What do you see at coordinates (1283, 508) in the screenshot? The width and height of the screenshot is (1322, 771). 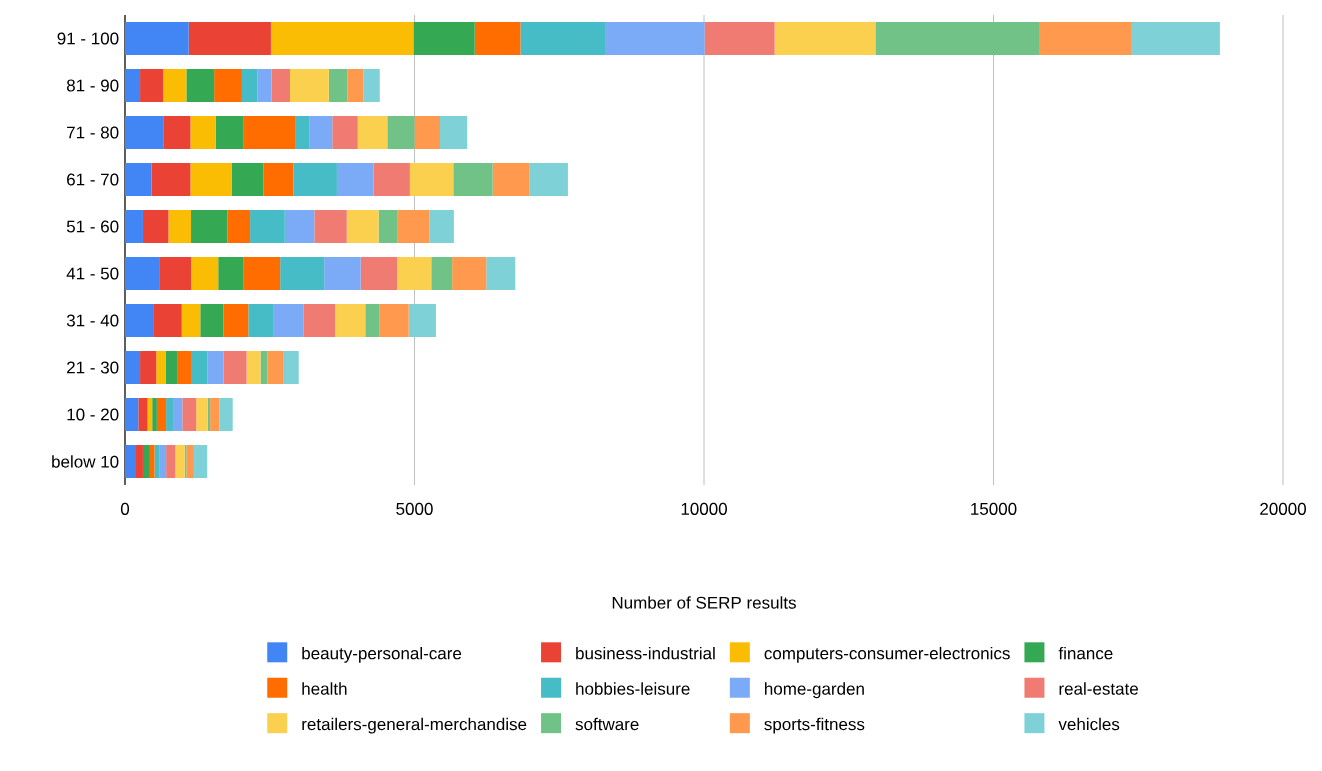 I see `x-tick-label: 20000` at bounding box center [1283, 508].